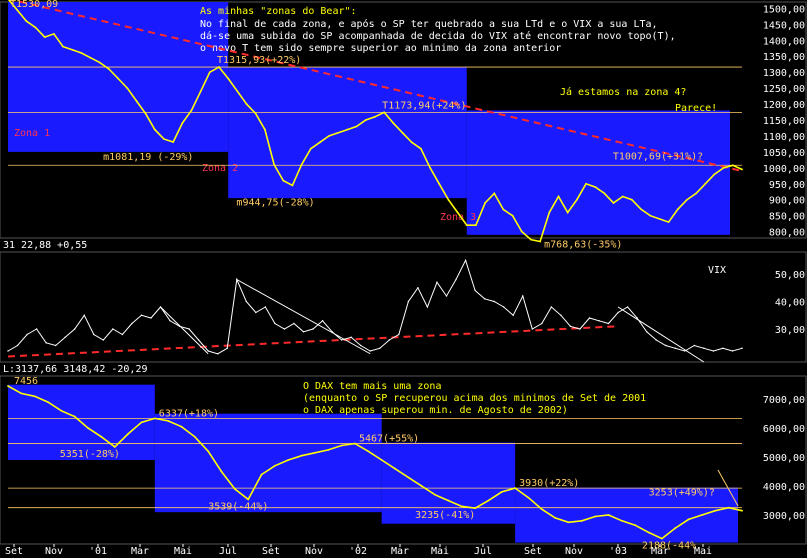 The height and width of the screenshot is (558, 807). I want to click on zone-3-band, so click(598, 172).